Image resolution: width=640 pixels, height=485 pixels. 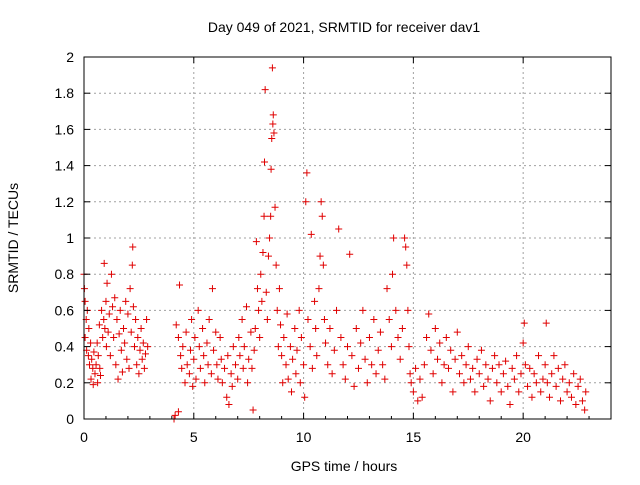 What do you see at coordinates (65, 310) in the screenshot?
I see `y-tick-label: 0.6` at bounding box center [65, 310].